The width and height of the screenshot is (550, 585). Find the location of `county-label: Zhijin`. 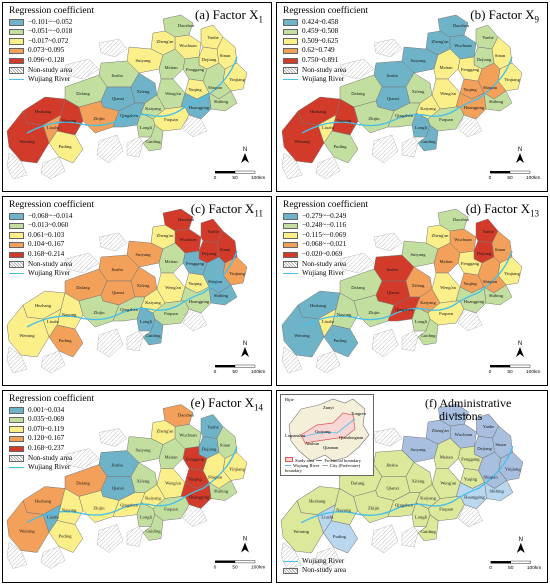

county-label: Zhijin is located at coordinates (99, 508).